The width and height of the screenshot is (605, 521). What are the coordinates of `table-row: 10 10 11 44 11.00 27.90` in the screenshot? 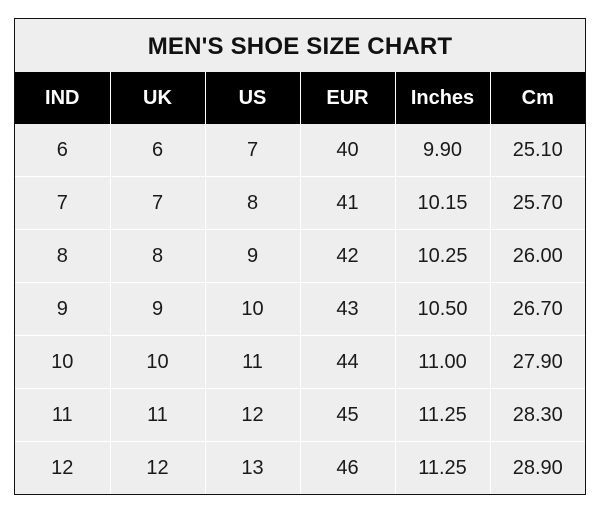 It's located at (300, 362).